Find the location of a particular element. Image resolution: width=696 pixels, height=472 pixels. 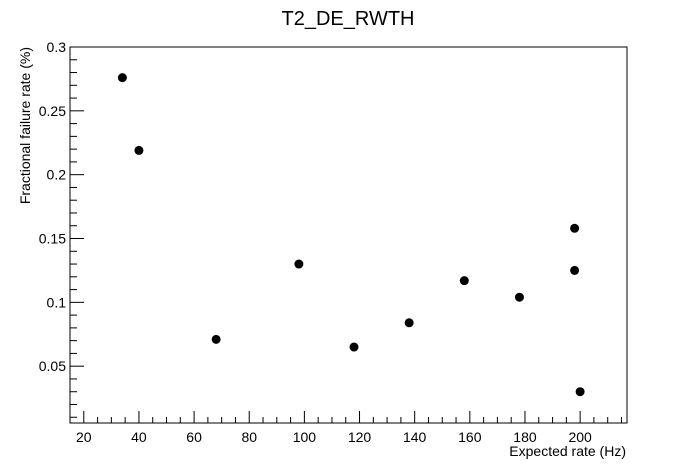

x-tick-label: 100 is located at coordinates (305, 437).